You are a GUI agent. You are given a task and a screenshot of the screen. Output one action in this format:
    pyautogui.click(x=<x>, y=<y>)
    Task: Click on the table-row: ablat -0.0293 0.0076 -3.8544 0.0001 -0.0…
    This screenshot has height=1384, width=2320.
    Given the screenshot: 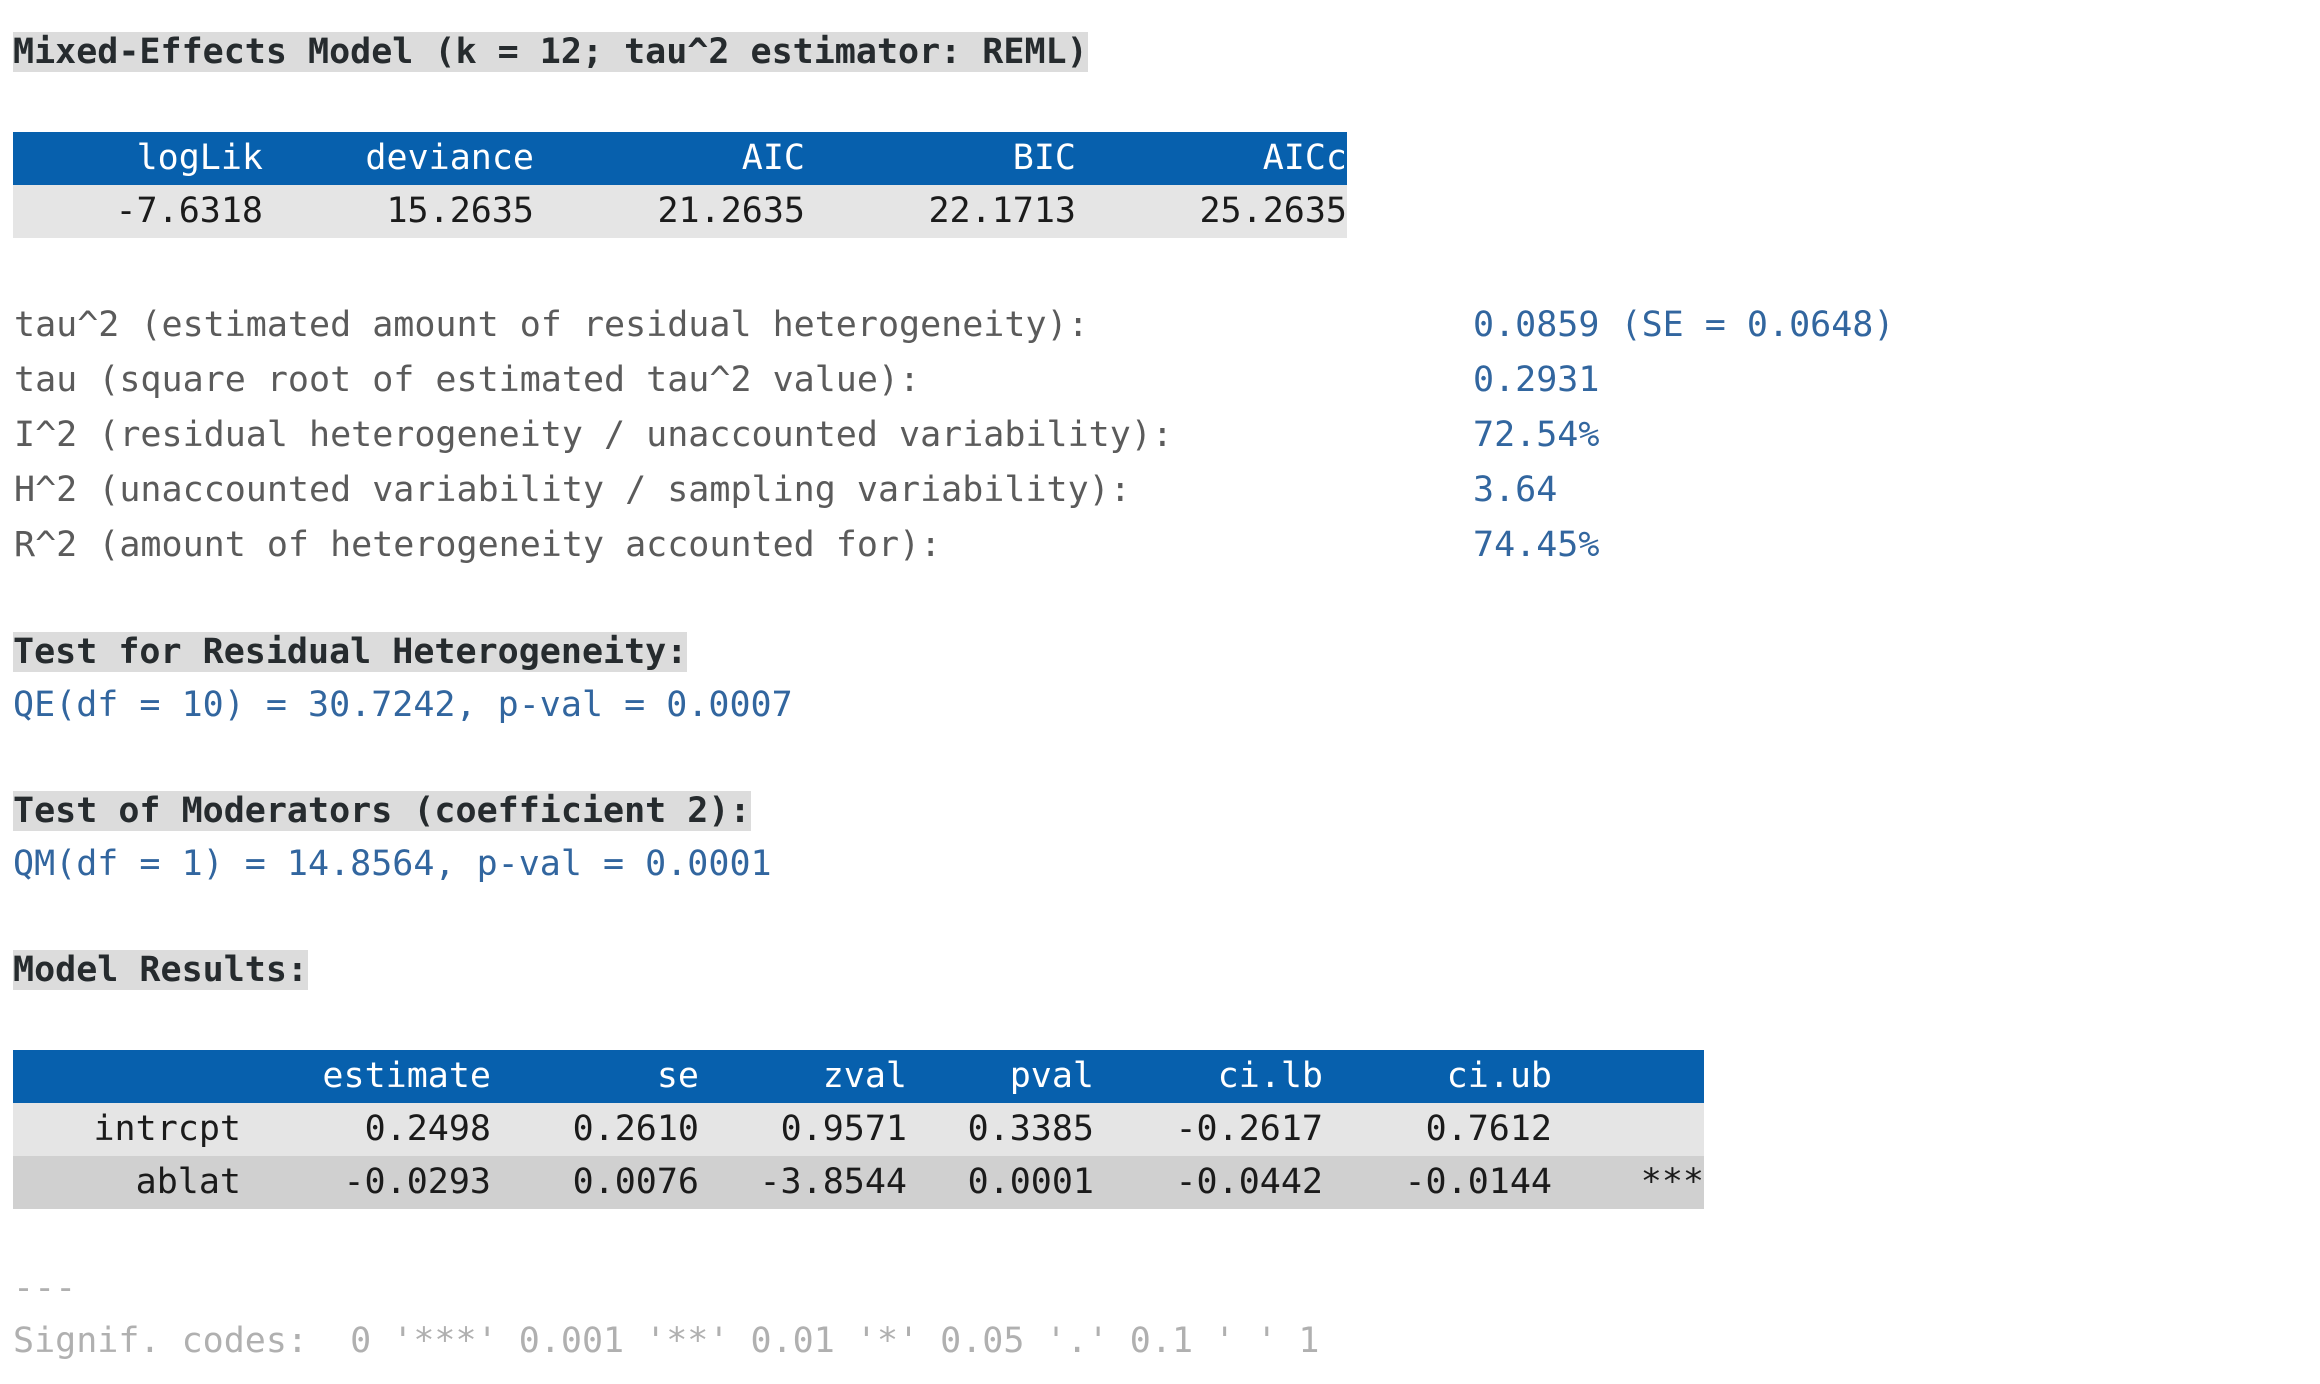 What is the action you would take?
    pyautogui.click(x=858, y=1182)
    